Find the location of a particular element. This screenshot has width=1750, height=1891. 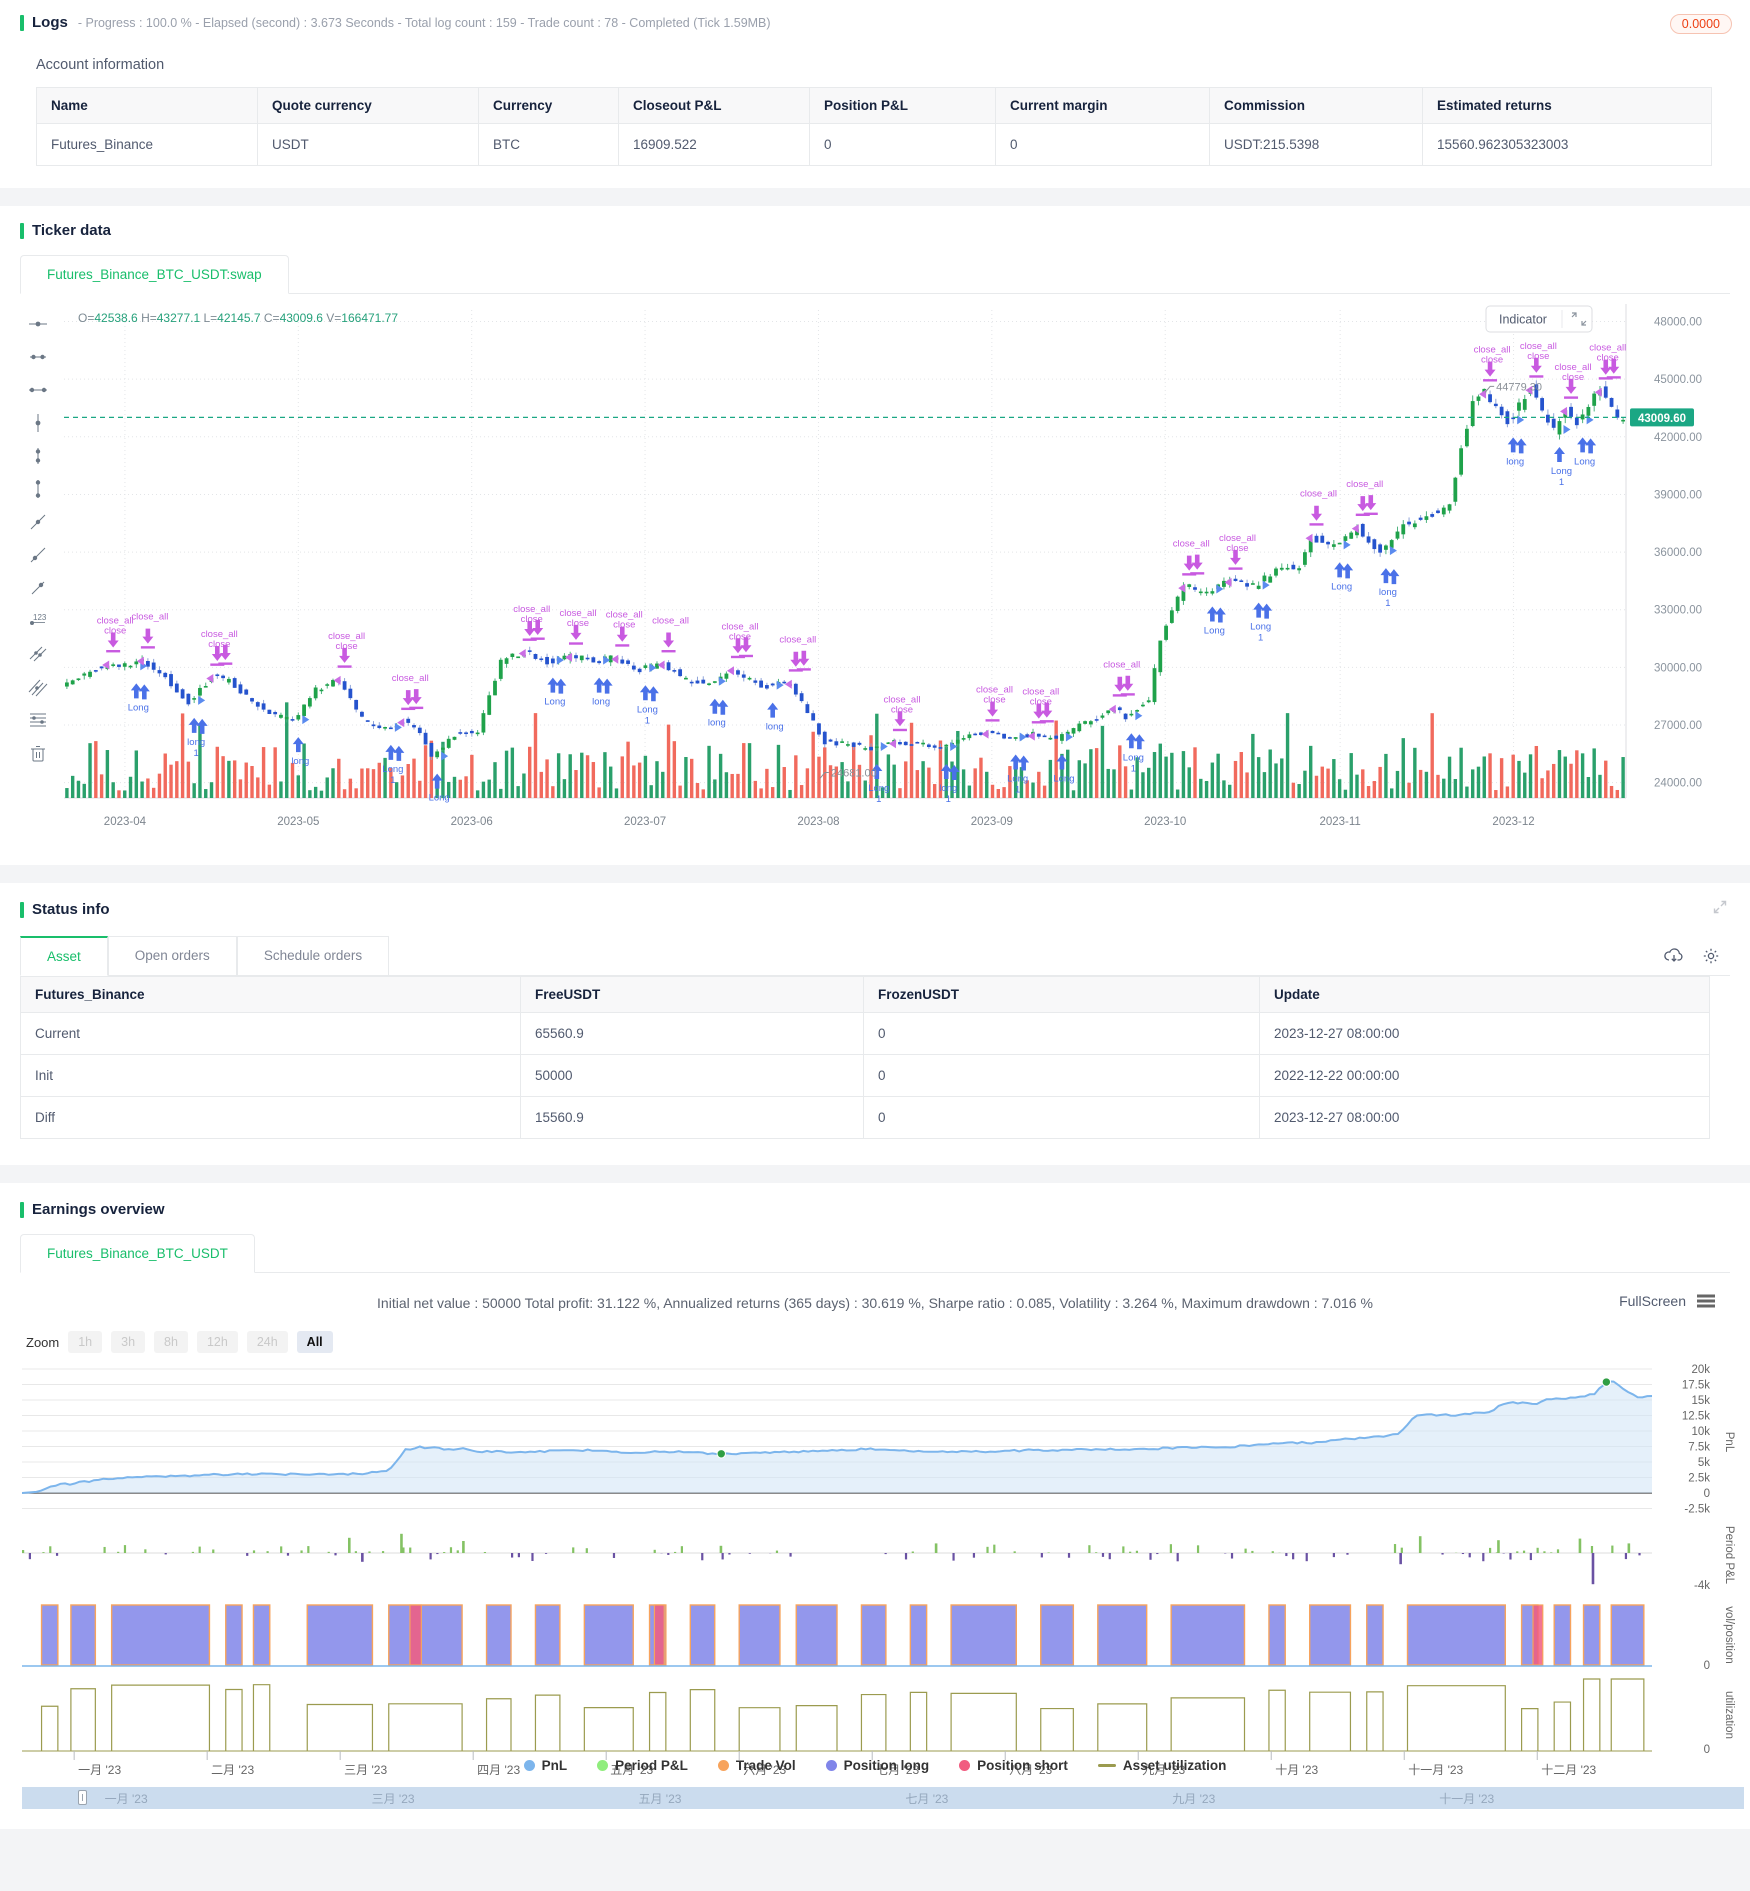

cell-init-update: 2022-12-22 00:00:00 is located at coordinates (1484, 1075).